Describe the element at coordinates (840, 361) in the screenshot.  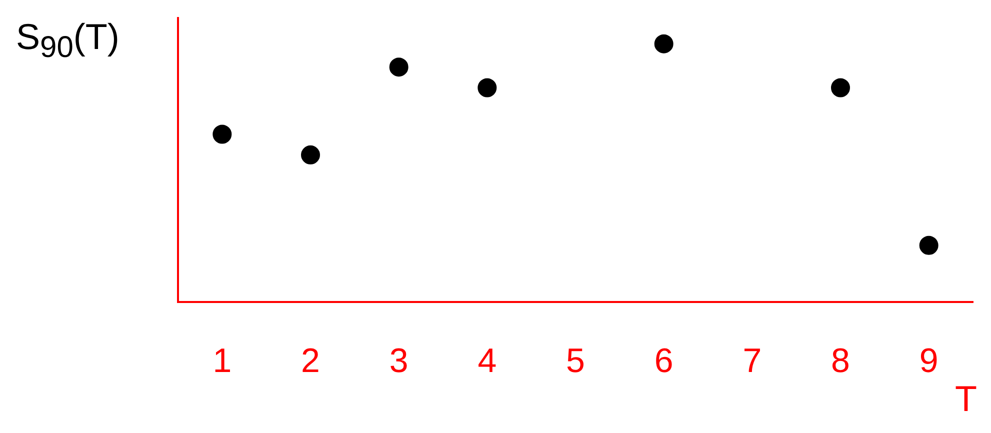
I see `x-tick-label: 8` at that location.